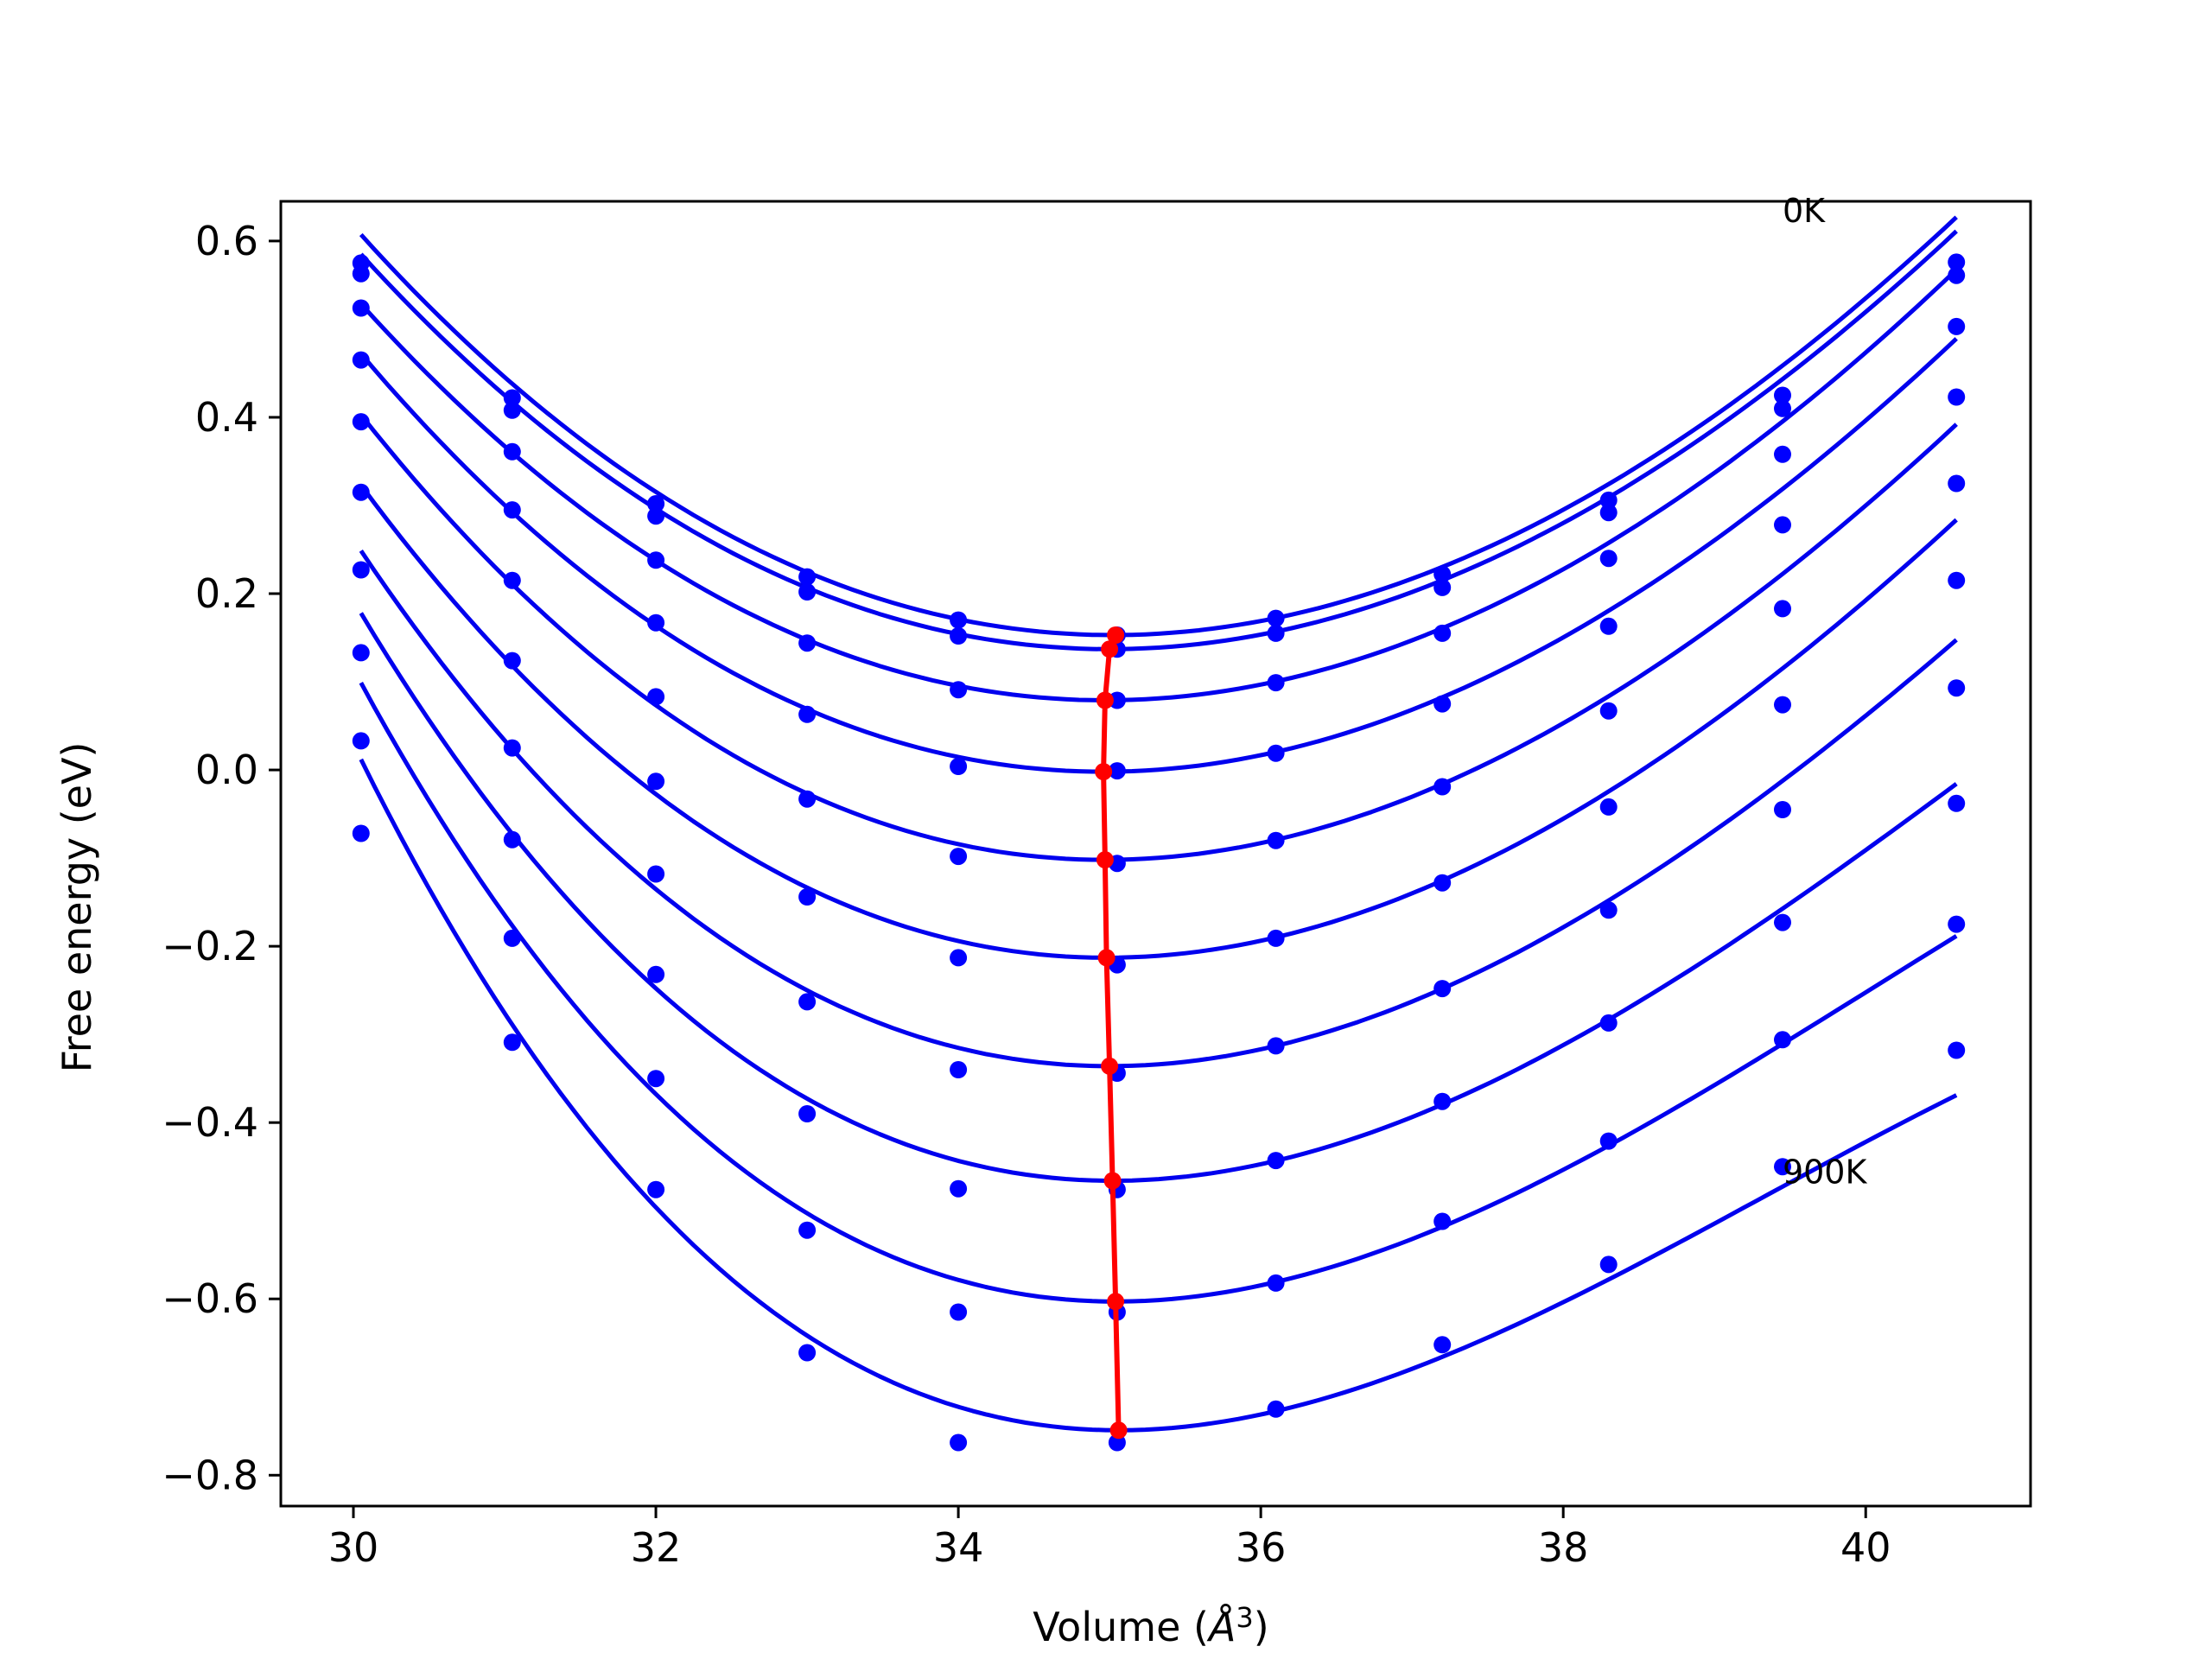  What do you see at coordinates (807, 1113) in the screenshot?
I see `data-point-s7-p3` at bounding box center [807, 1113].